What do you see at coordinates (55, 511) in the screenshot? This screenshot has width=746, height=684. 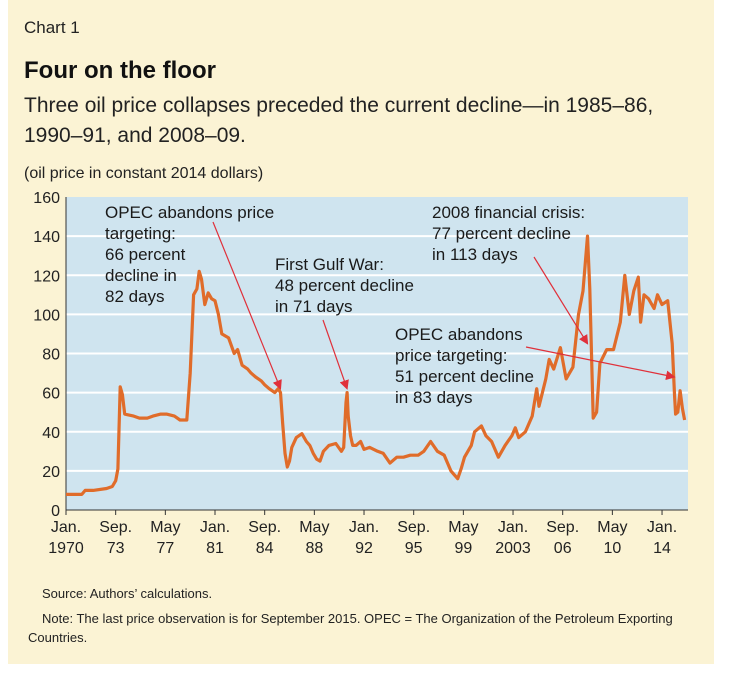 I see `y-tick-label: 0` at bounding box center [55, 511].